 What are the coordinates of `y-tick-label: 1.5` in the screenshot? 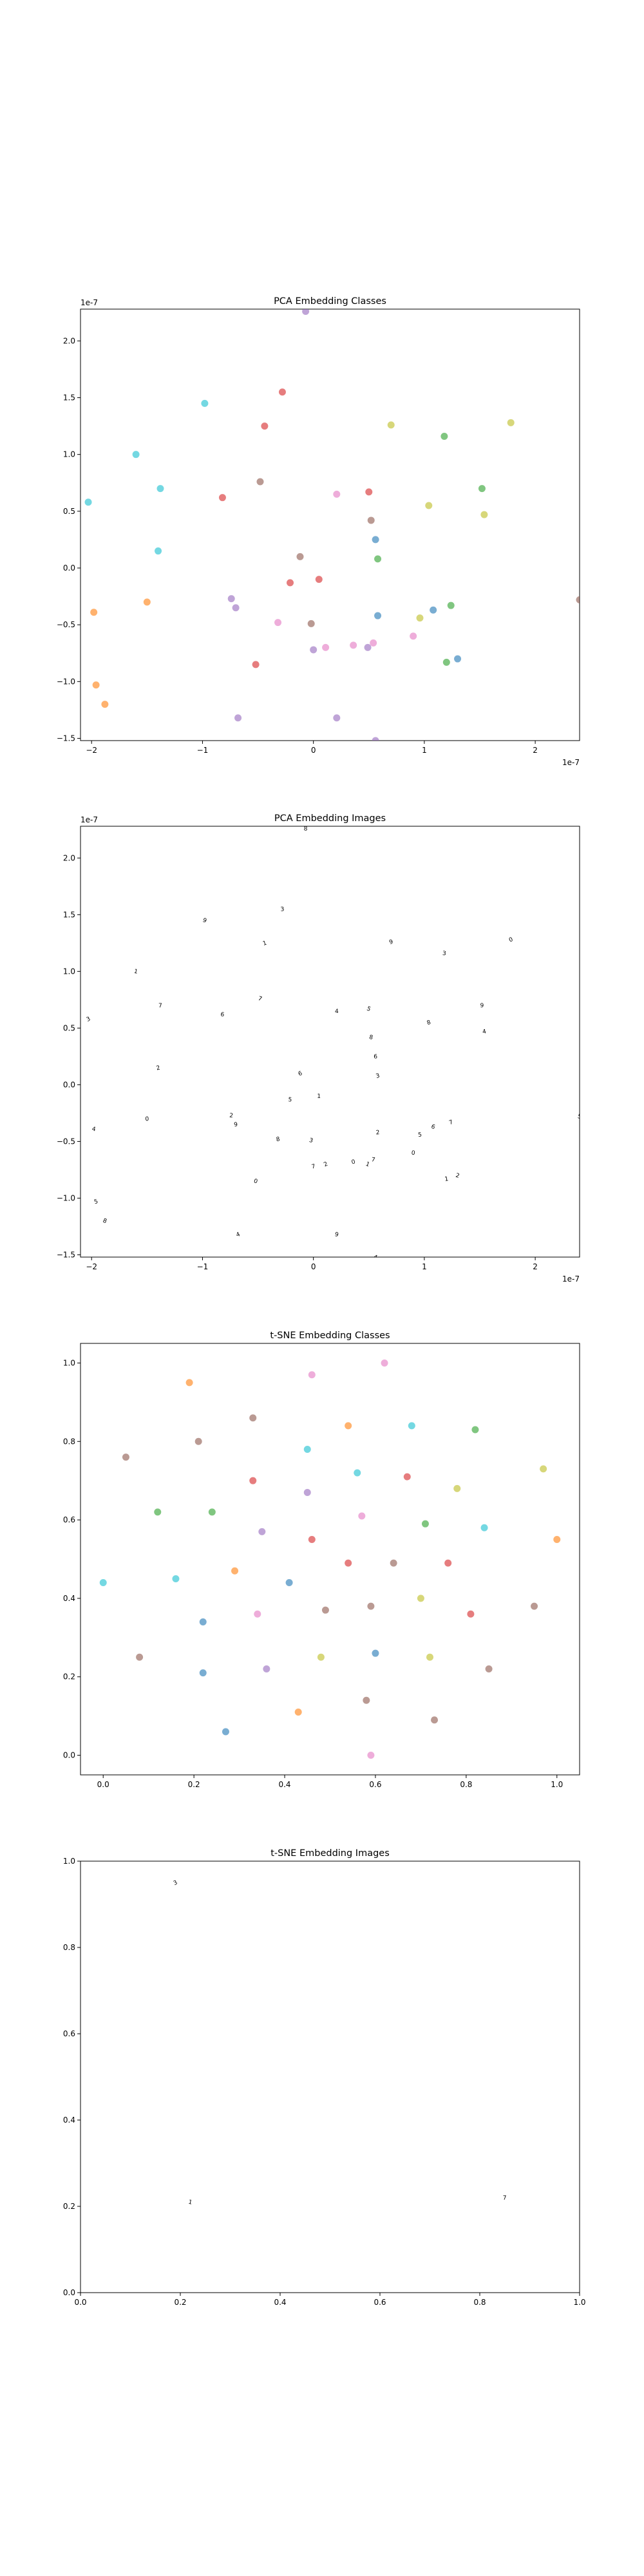 It's located at (69, 398).